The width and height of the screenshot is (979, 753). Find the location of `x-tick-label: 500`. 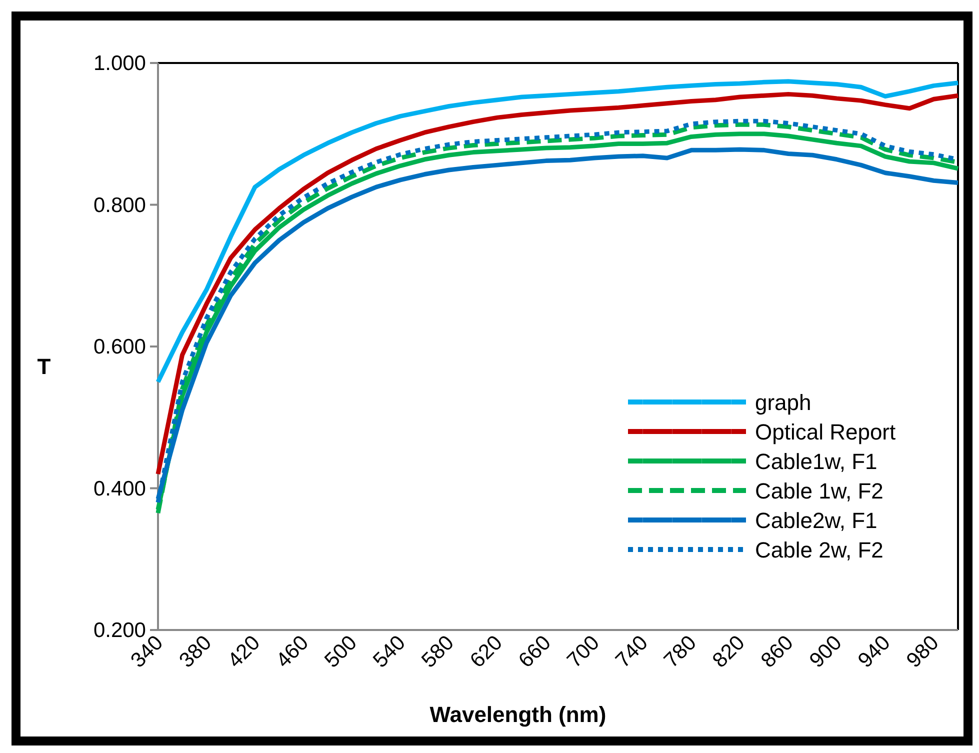

x-tick-label: 500 is located at coordinates (341, 651).